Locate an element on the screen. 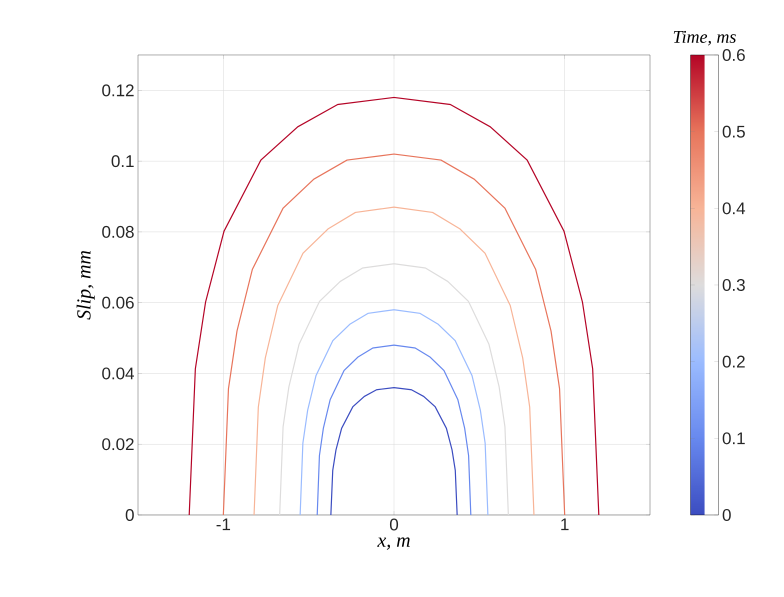 Image resolution: width=784 pixels, height=597 pixels. y-tick-label: 0.1 is located at coordinates (123, 161).